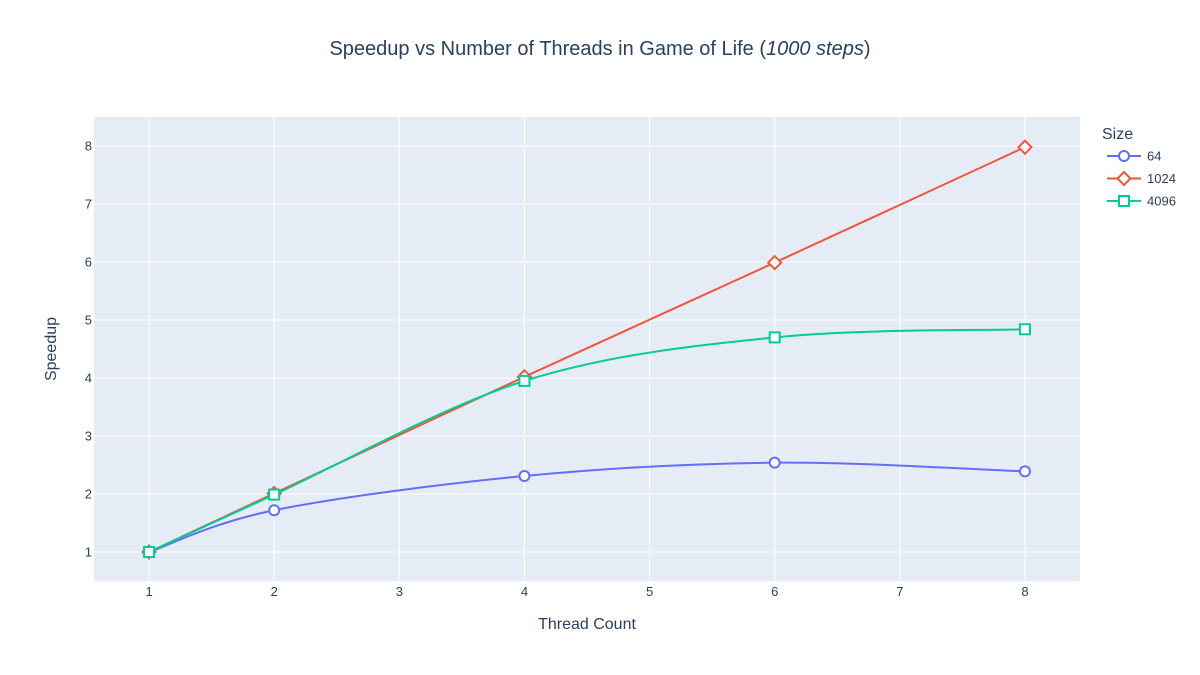  What do you see at coordinates (867, 49) in the screenshot?
I see `chart-title-suffix: )` at bounding box center [867, 49].